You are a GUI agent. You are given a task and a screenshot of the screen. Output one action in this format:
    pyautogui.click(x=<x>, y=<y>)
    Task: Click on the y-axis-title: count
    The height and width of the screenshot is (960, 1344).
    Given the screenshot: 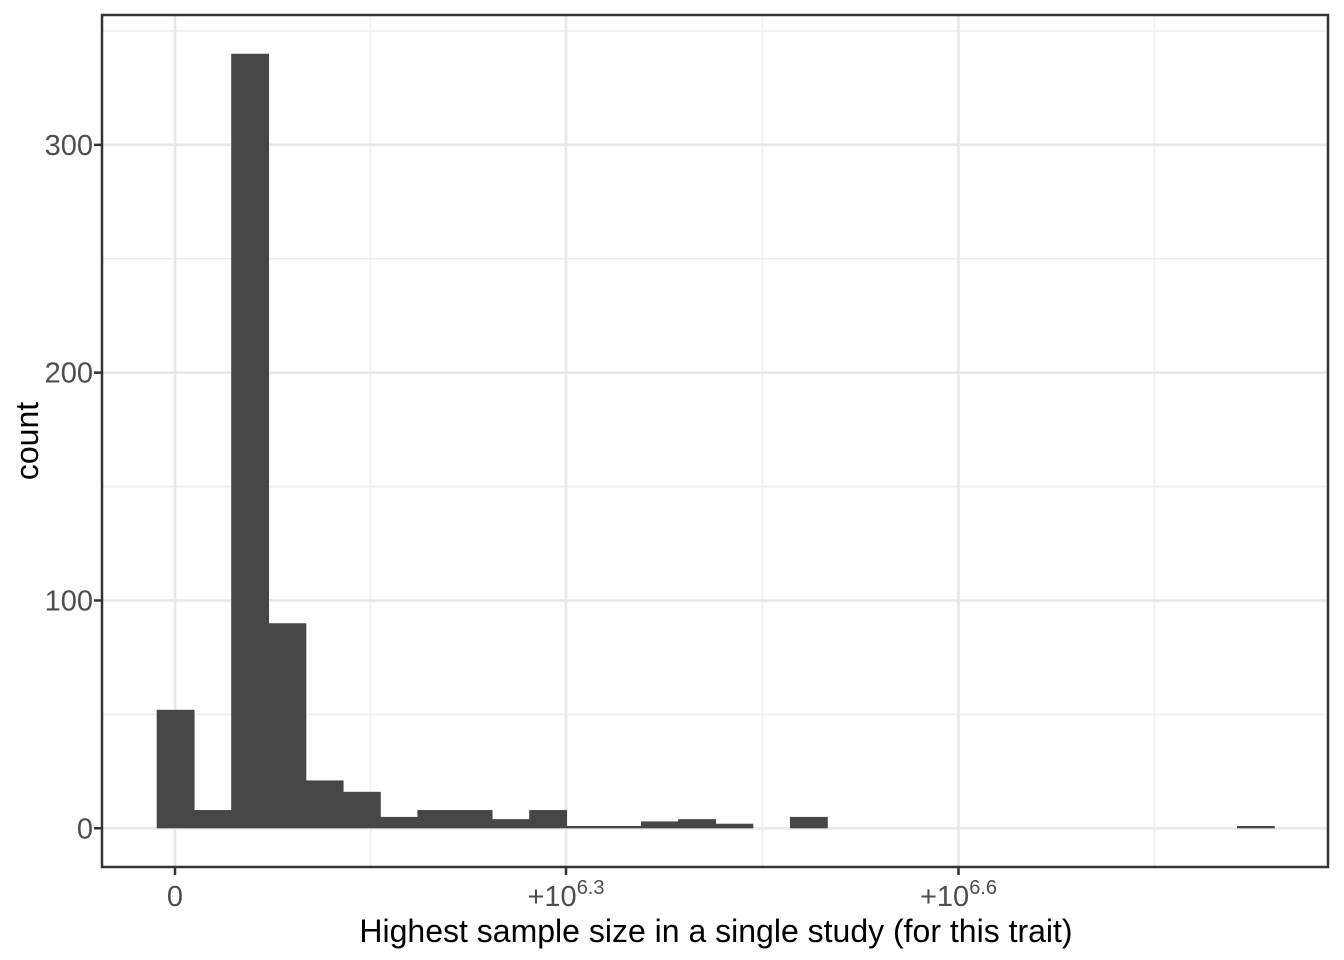 What is the action you would take?
    pyautogui.click(x=27, y=441)
    